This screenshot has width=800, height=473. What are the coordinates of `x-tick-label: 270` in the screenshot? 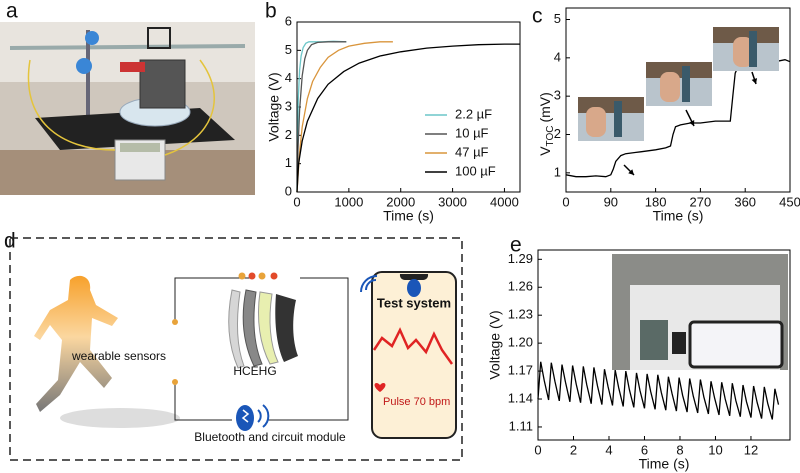 It's located at (701, 201).